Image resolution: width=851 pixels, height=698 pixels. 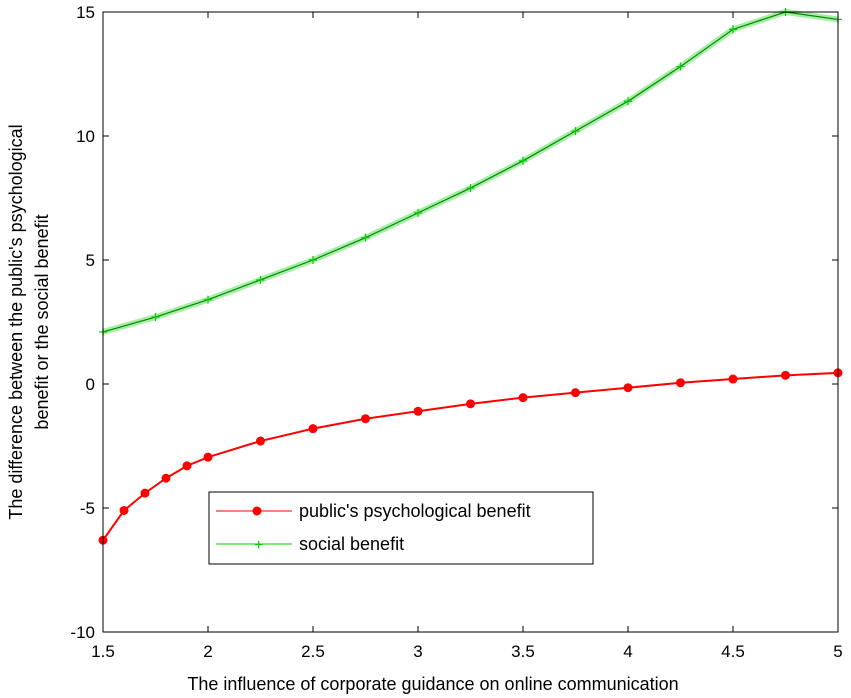 I want to click on x-tick-label: 2.5, so click(x=313, y=651).